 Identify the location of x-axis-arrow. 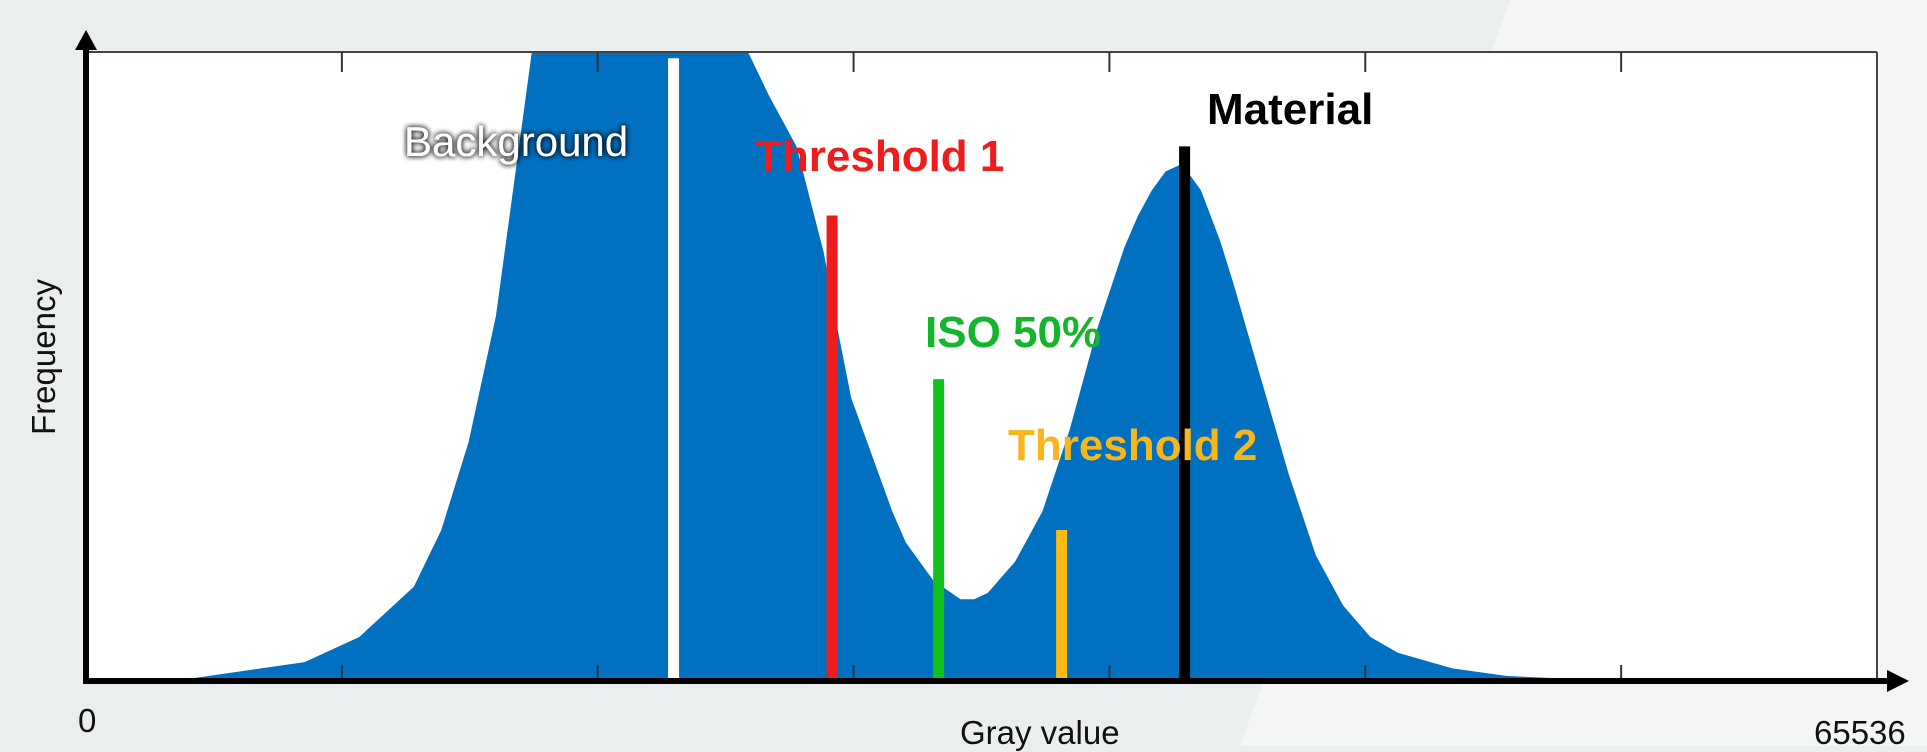
(1898, 681).